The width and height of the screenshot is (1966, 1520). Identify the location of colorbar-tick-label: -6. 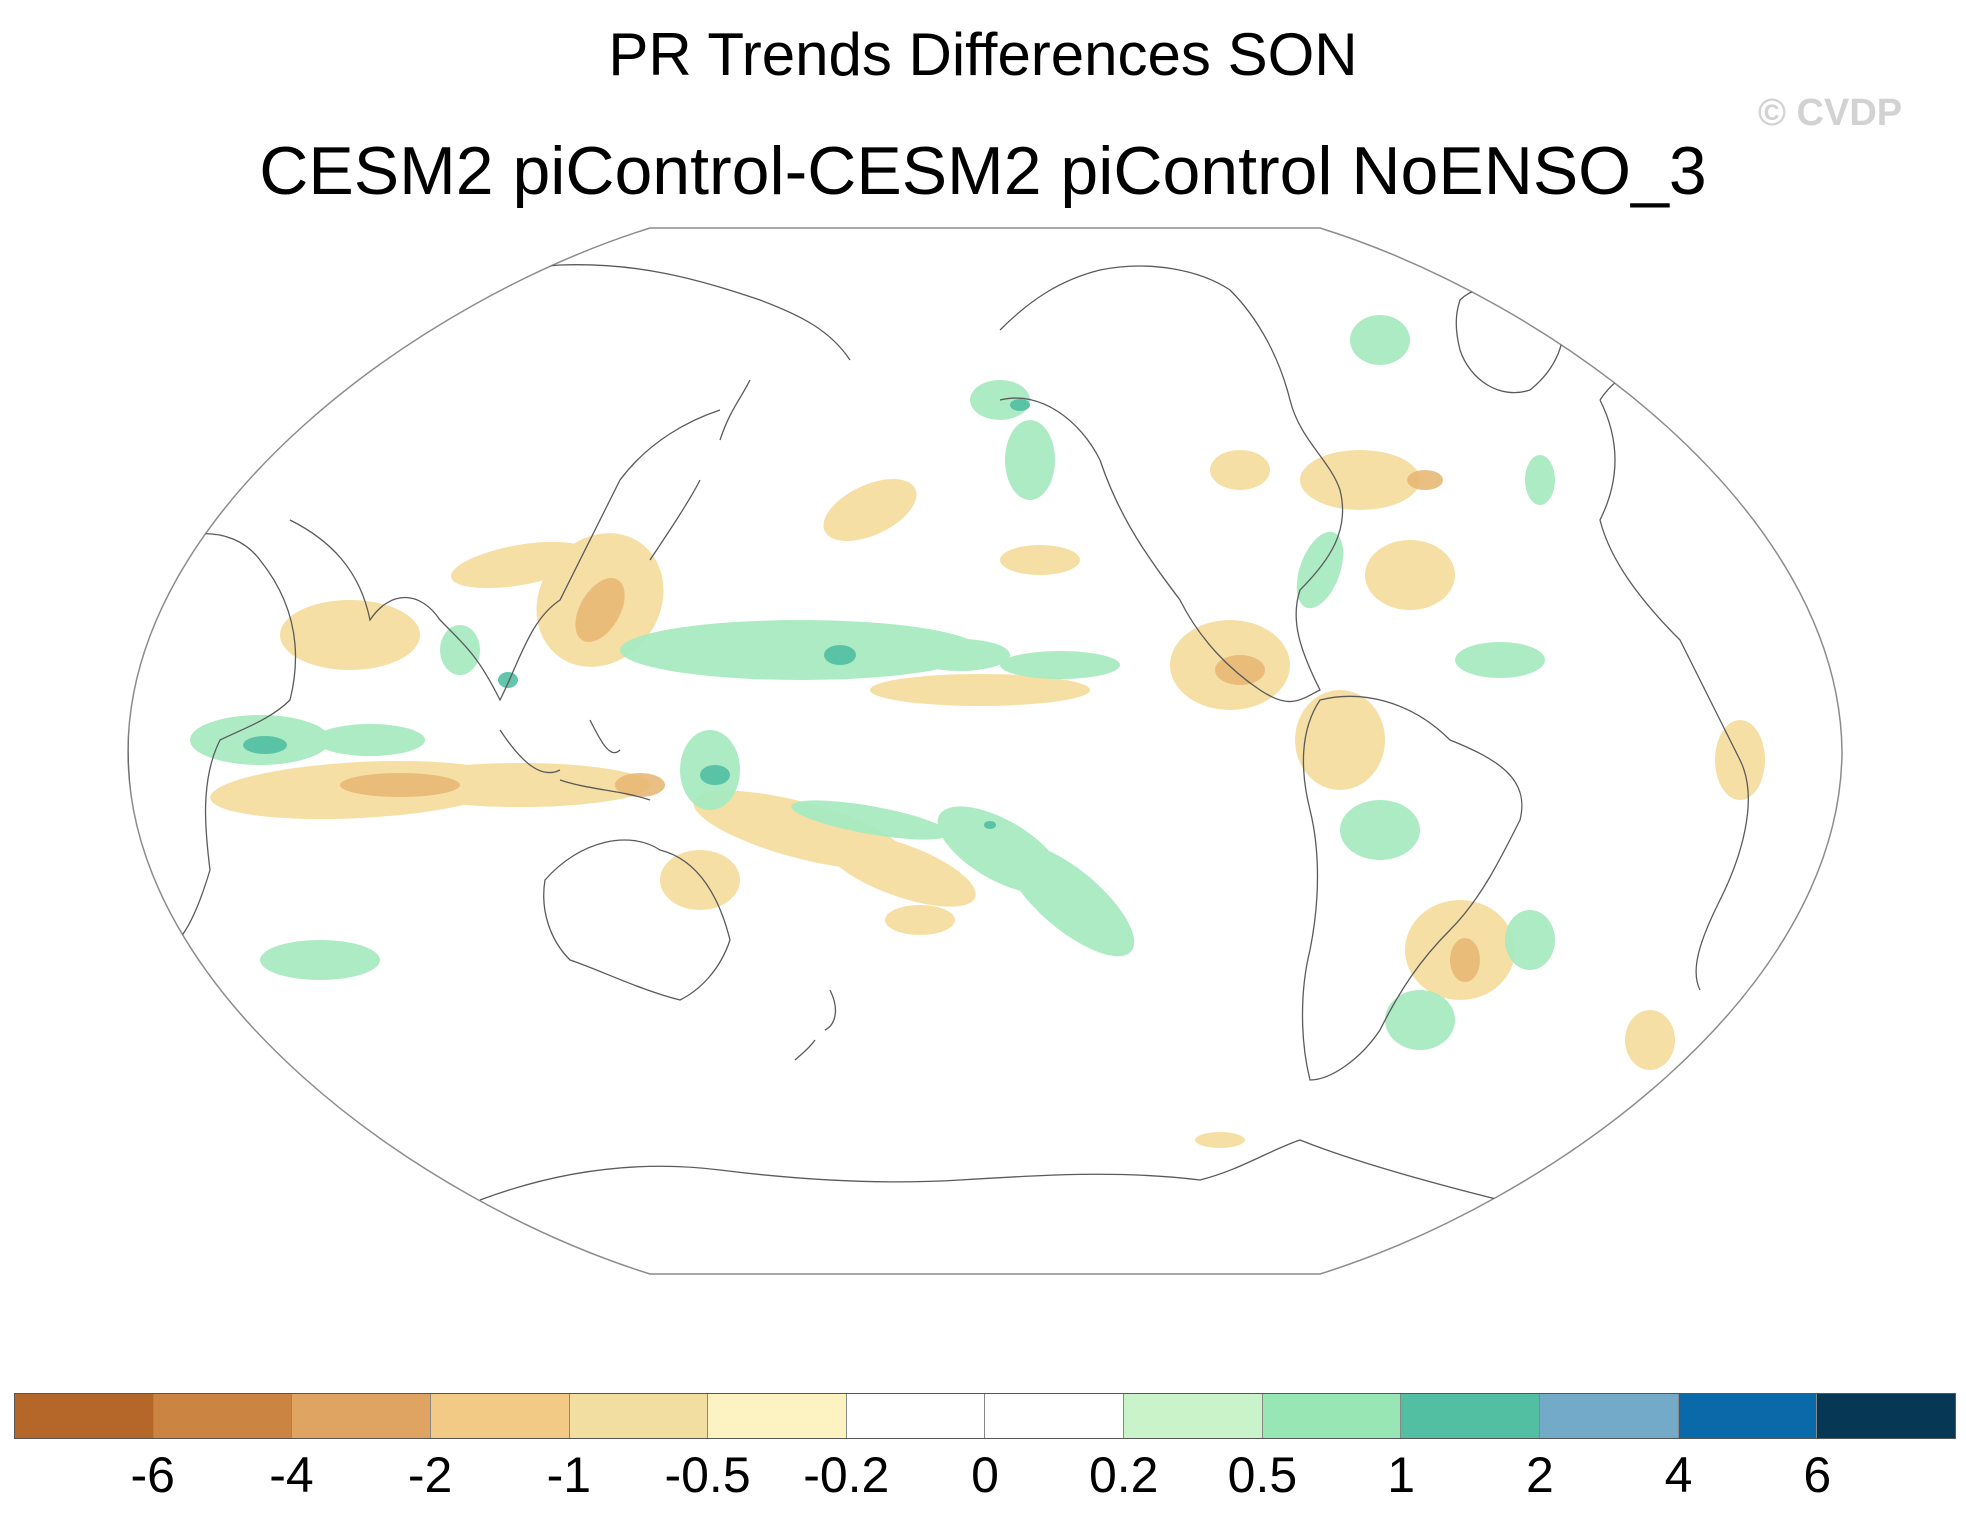
(152, 1475).